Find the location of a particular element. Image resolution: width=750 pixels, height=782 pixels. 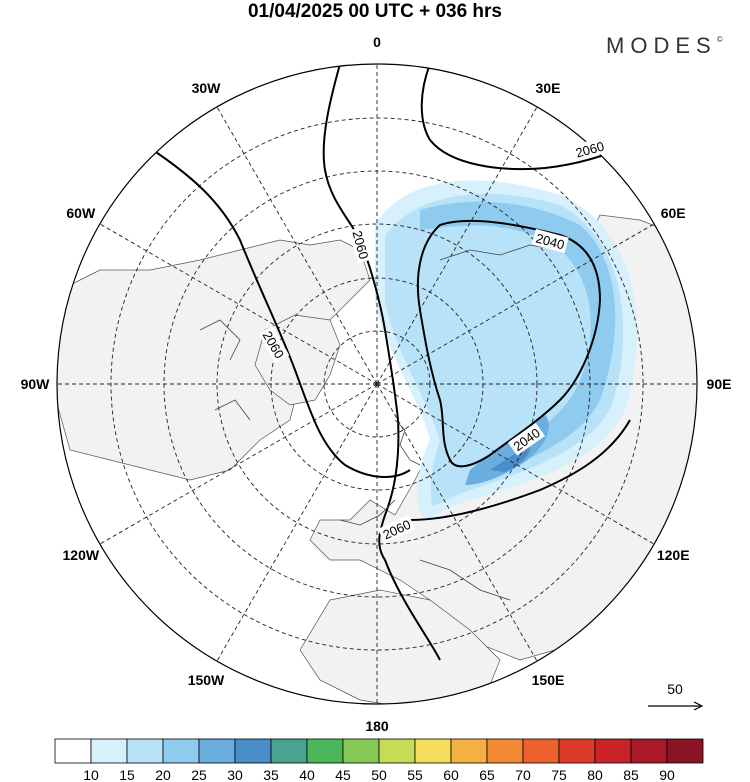

colorbar-label: 90 is located at coordinates (667, 774).